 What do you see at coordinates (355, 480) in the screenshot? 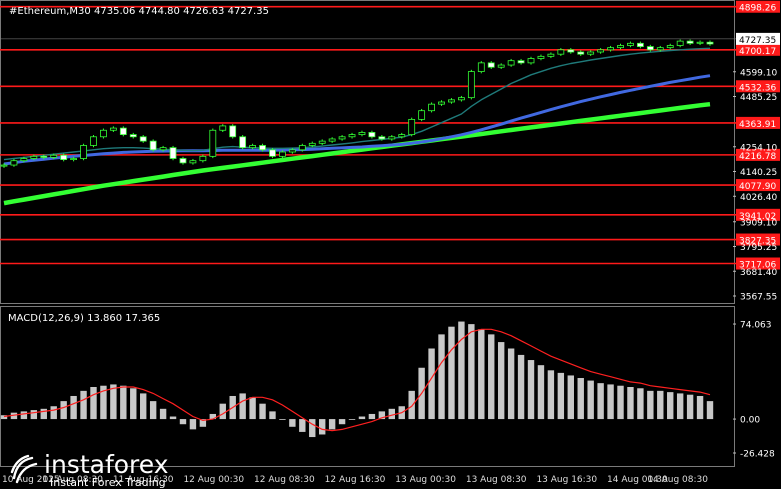
I see `time-label: 12 Aug 16:30` at bounding box center [355, 480].